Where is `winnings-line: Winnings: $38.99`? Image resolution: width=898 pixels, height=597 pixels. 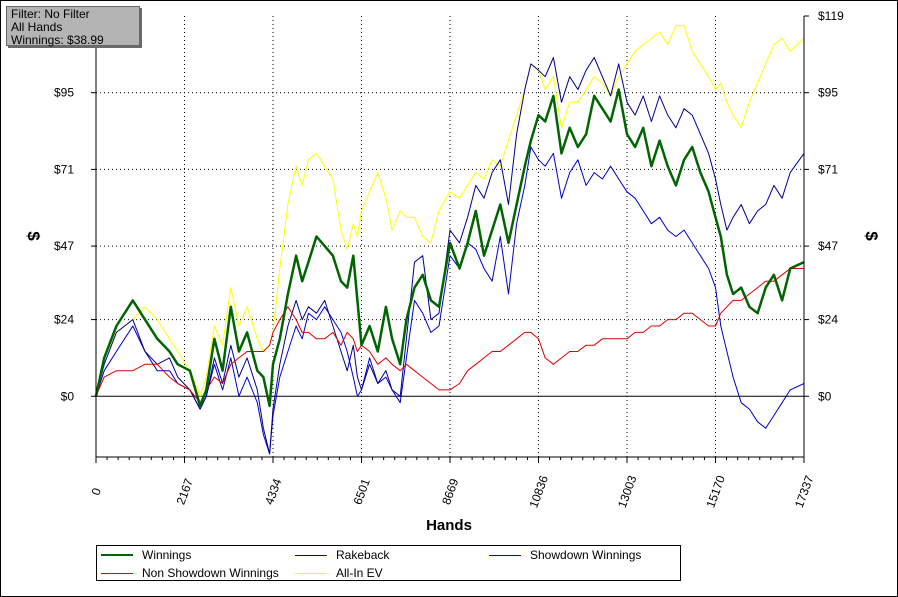
winnings-line: Winnings: $38.99 is located at coordinates (57, 40).